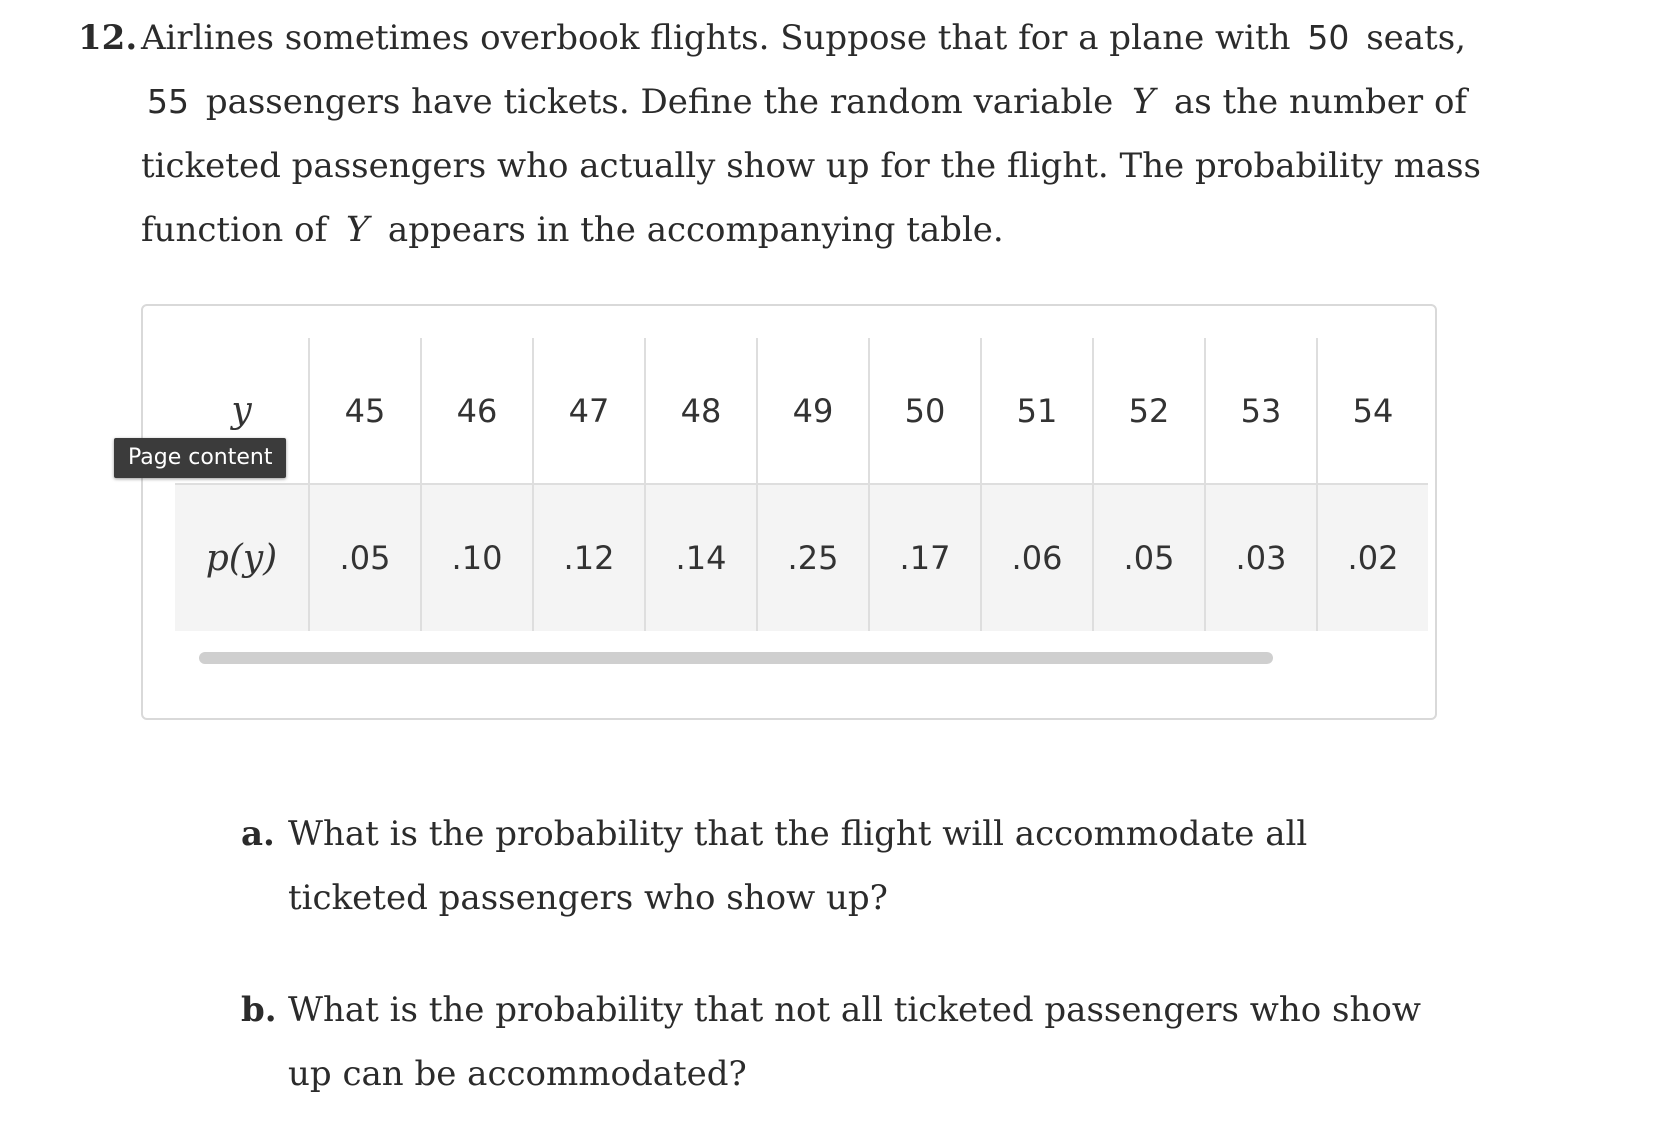  Describe the element at coordinates (1260, 411) in the screenshot. I see `y-cell: 53` at that location.